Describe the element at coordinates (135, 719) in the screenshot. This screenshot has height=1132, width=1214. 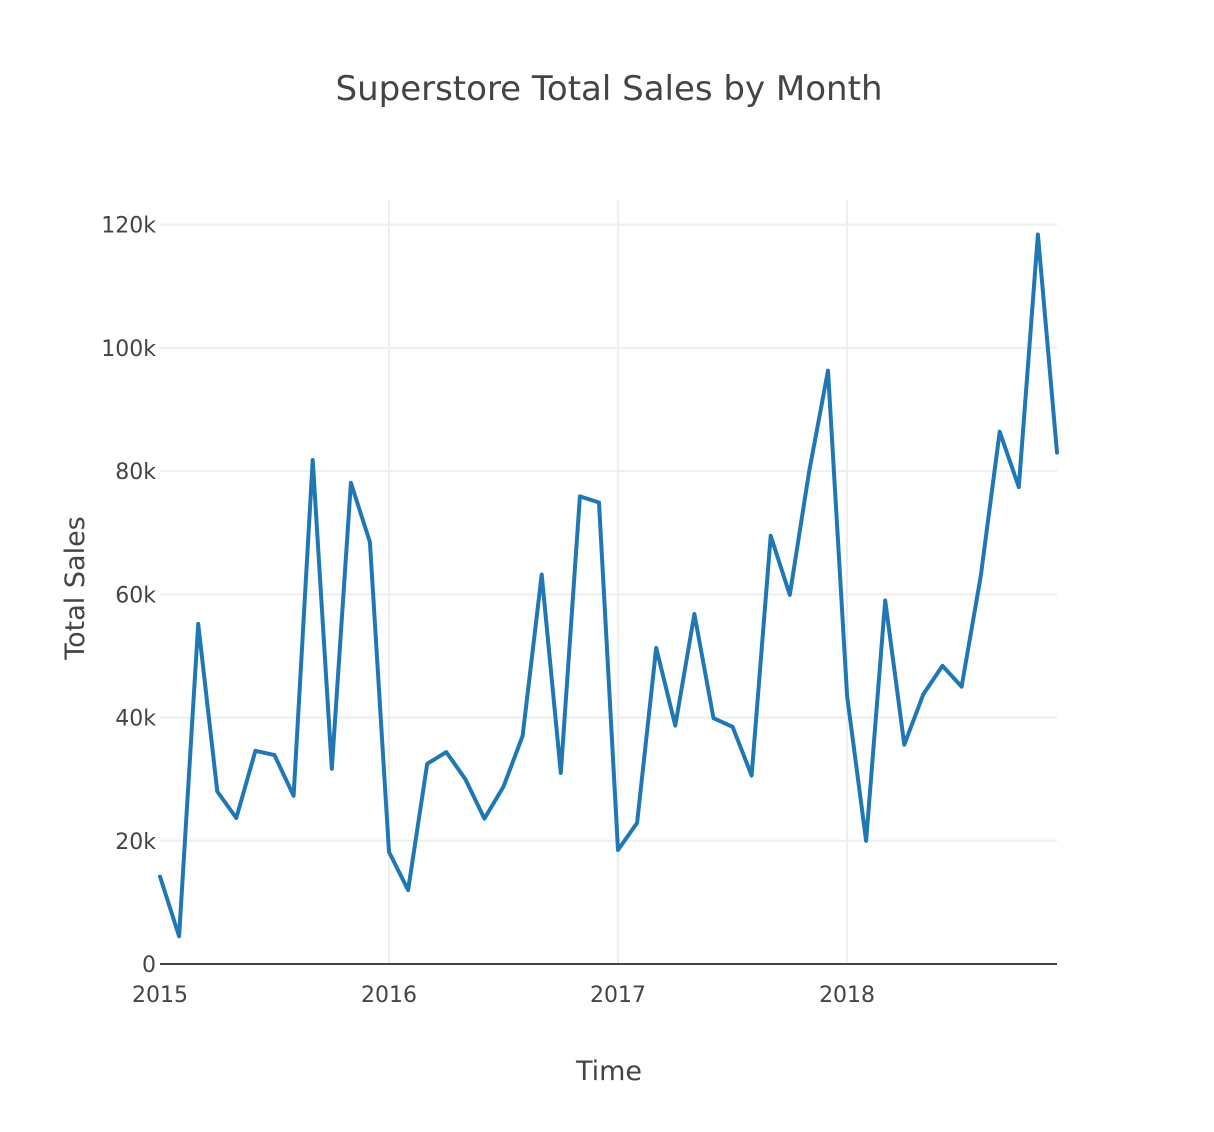
I see `y-tick-label: 40k` at that location.